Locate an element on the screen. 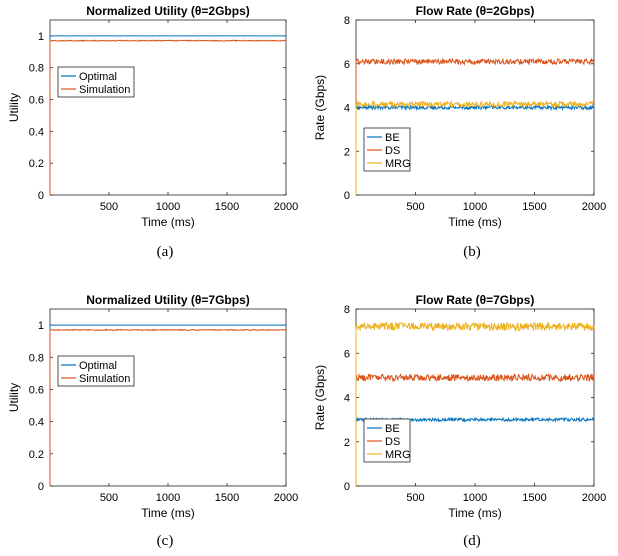 Image resolution: width=618 pixels, height=556 pixels. caption-d: (d) is located at coordinates (472, 541).